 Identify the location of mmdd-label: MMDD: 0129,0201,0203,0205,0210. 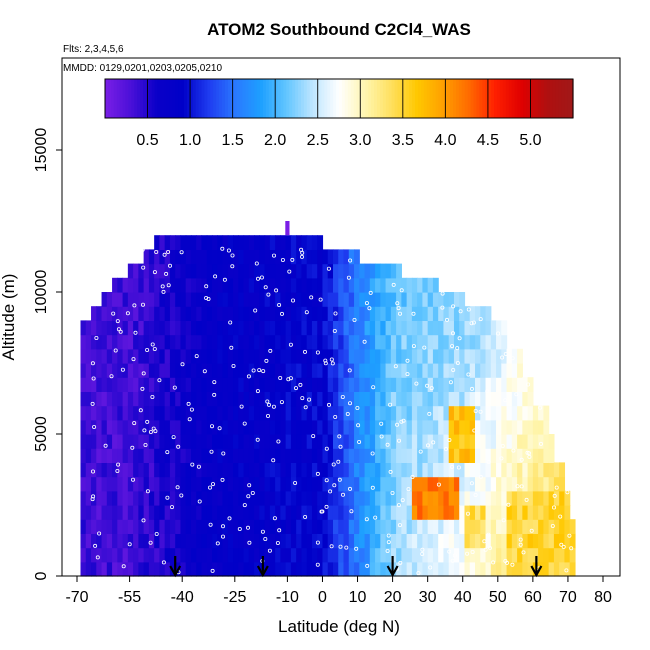
(142, 68).